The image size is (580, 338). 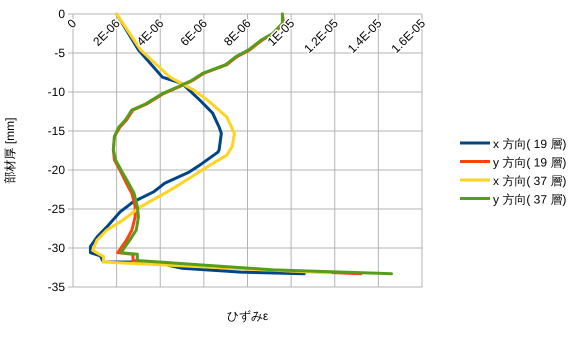 I want to click on legend-label: y 方向( 37 層), so click(x=529, y=199).